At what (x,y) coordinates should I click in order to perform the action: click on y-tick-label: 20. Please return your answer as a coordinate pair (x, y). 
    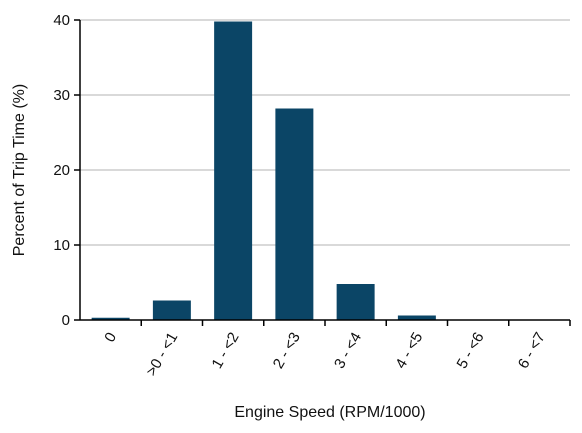
    Looking at the image, I should click on (61, 170).